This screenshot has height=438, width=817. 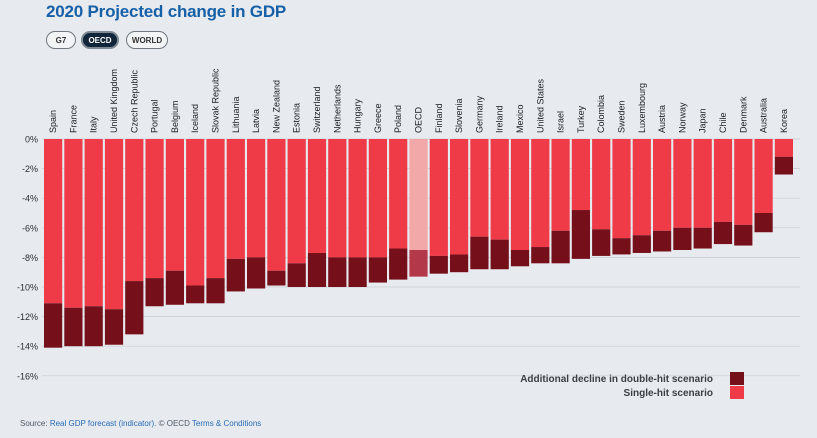 I want to click on x-category-label: Israel, so click(x=561, y=122).